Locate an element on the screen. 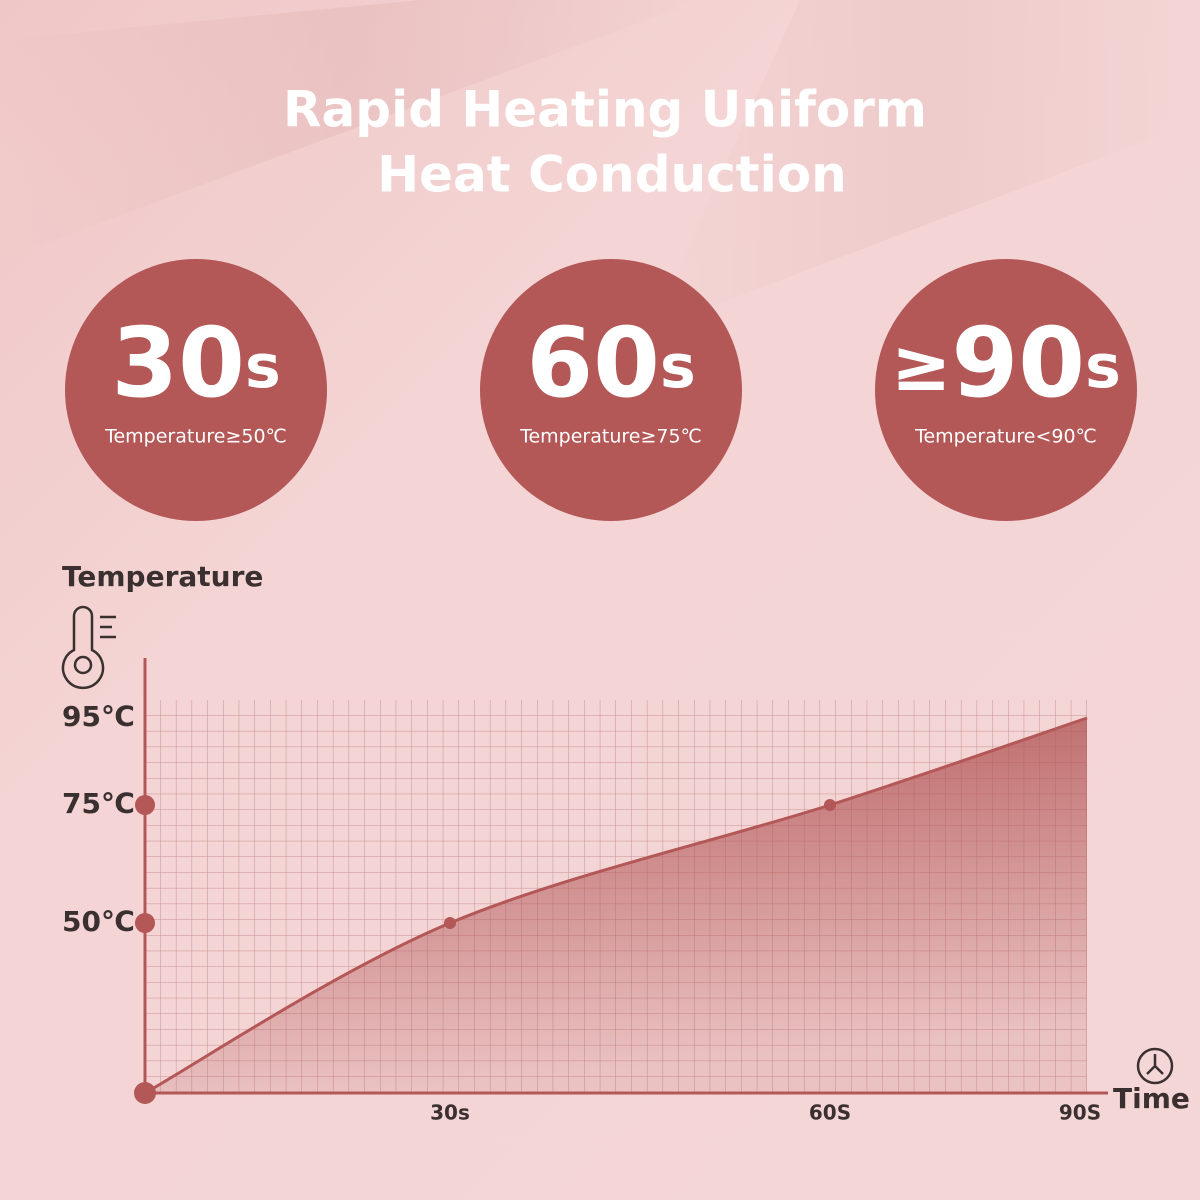  badge: 60s Temperature≥75℃ is located at coordinates (611, 390).